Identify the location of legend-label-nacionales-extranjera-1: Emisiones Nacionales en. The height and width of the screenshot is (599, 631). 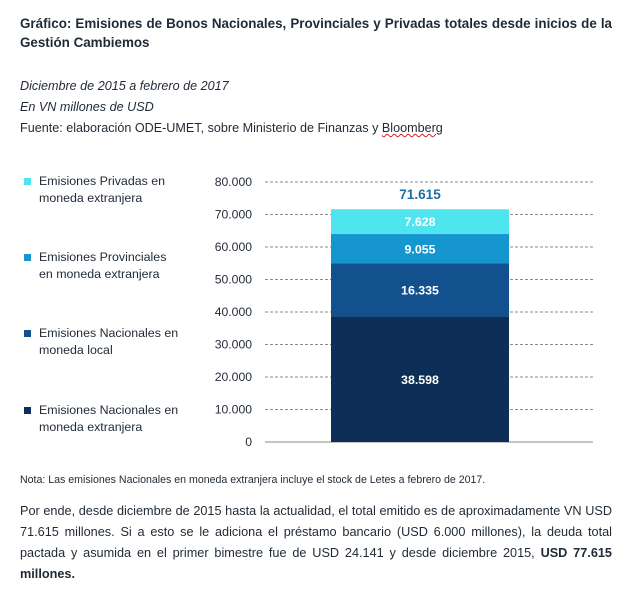
(109, 410).